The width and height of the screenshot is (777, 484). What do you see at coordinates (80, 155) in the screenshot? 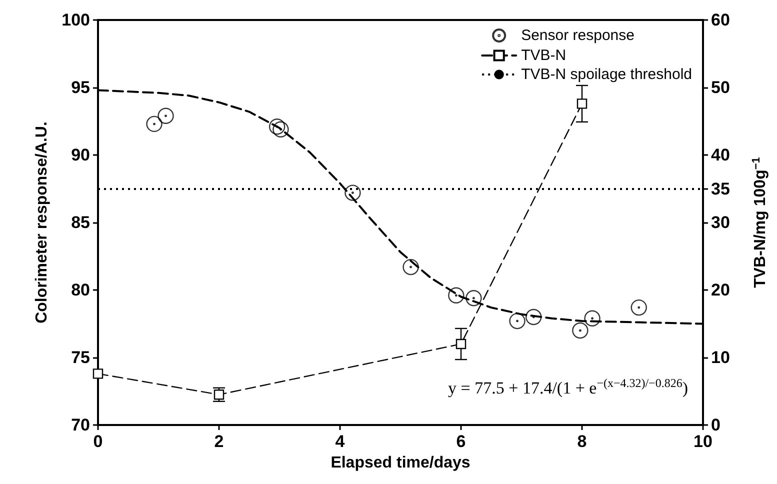
I see `y-tick-label: 90` at bounding box center [80, 155].